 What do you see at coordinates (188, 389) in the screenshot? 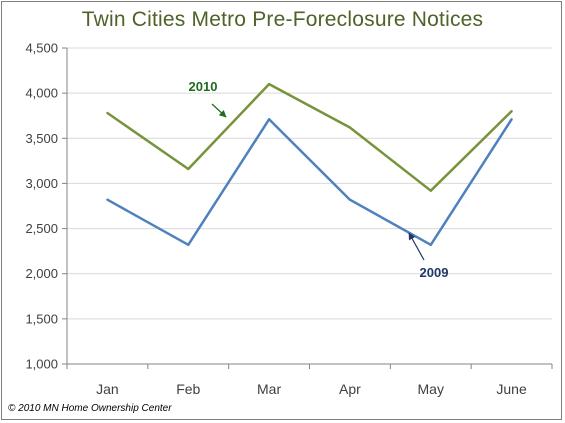
I see `x-tick-label: Feb` at bounding box center [188, 389].